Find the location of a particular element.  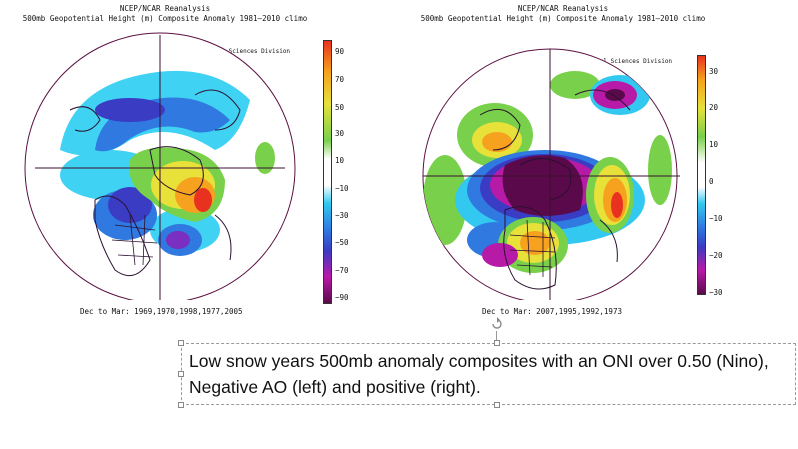

left-cbar-tick: 90 is located at coordinates (340, 51).